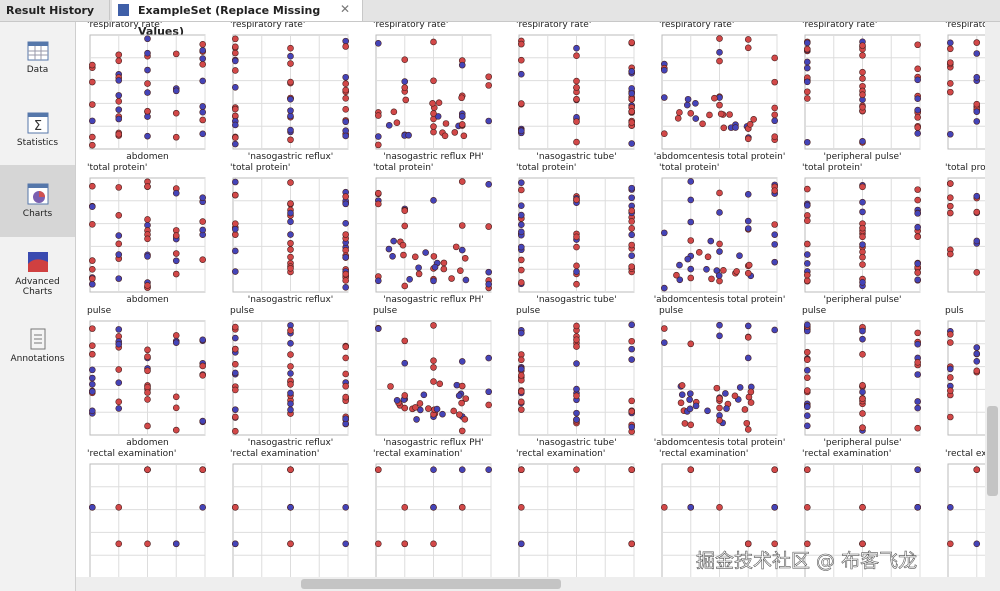 The width and height of the screenshot is (1000, 591). I want to click on sidebar-item: Charts, so click(37, 200).